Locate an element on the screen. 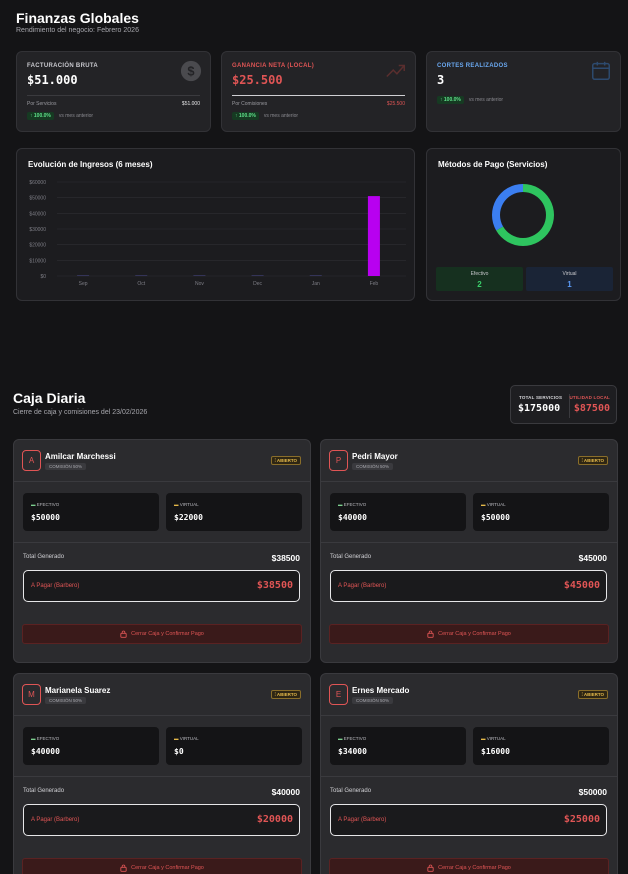 This screenshot has height=874, width=628. y-tick-label: $0 is located at coordinates (43, 277).